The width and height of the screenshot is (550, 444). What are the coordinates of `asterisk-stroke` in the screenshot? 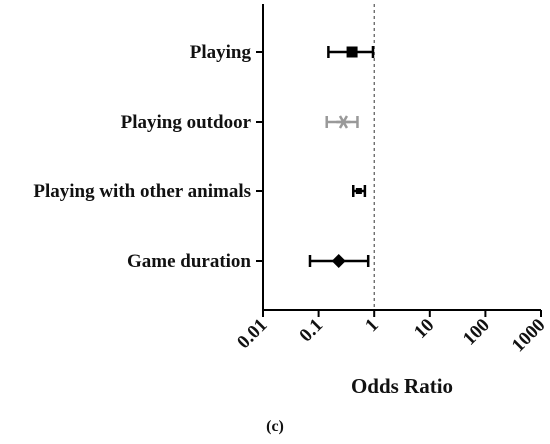 It's located at (343, 122).